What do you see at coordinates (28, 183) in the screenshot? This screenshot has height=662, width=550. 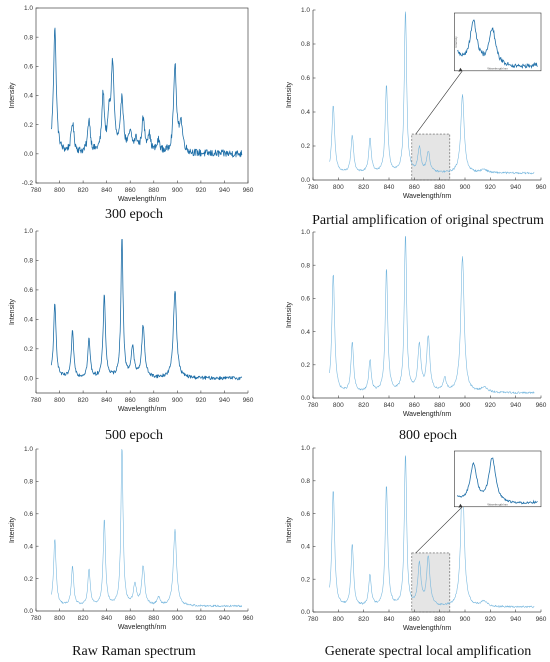 I see `y-tick-label: -0.2` at bounding box center [28, 183].